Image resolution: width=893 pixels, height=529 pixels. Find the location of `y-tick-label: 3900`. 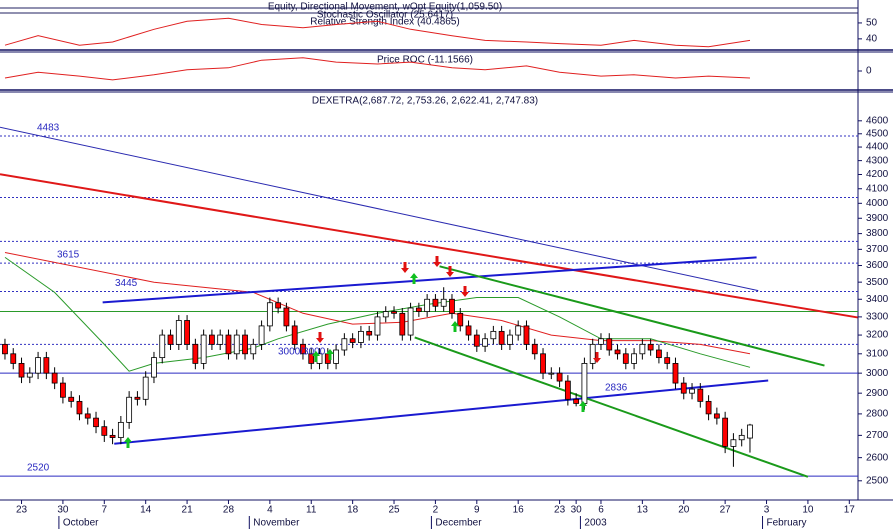

y-tick-label: 3900 is located at coordinates (877, 218).